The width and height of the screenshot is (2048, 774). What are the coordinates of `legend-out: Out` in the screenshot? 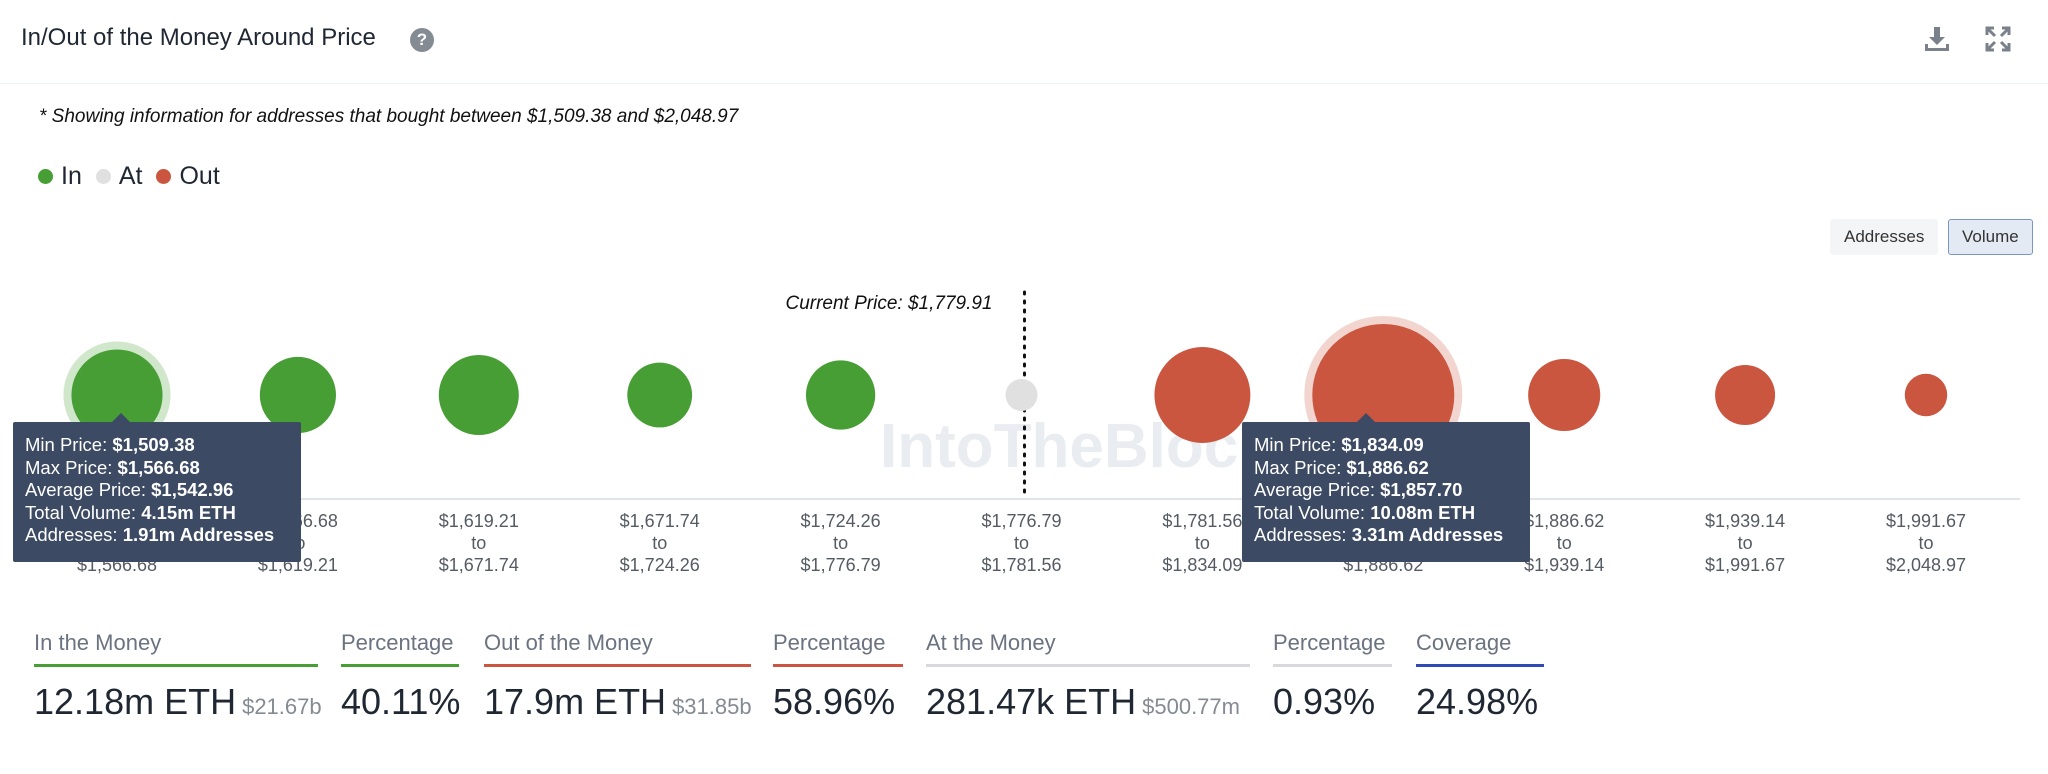 It's located at (188, 176).